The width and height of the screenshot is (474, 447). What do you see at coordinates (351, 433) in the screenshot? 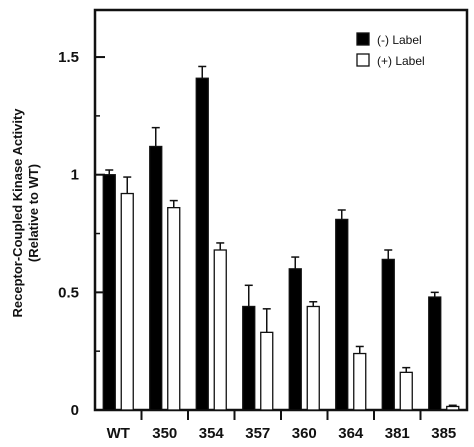
I see `x-tick-label: 364` at bounding box center [351, 433].